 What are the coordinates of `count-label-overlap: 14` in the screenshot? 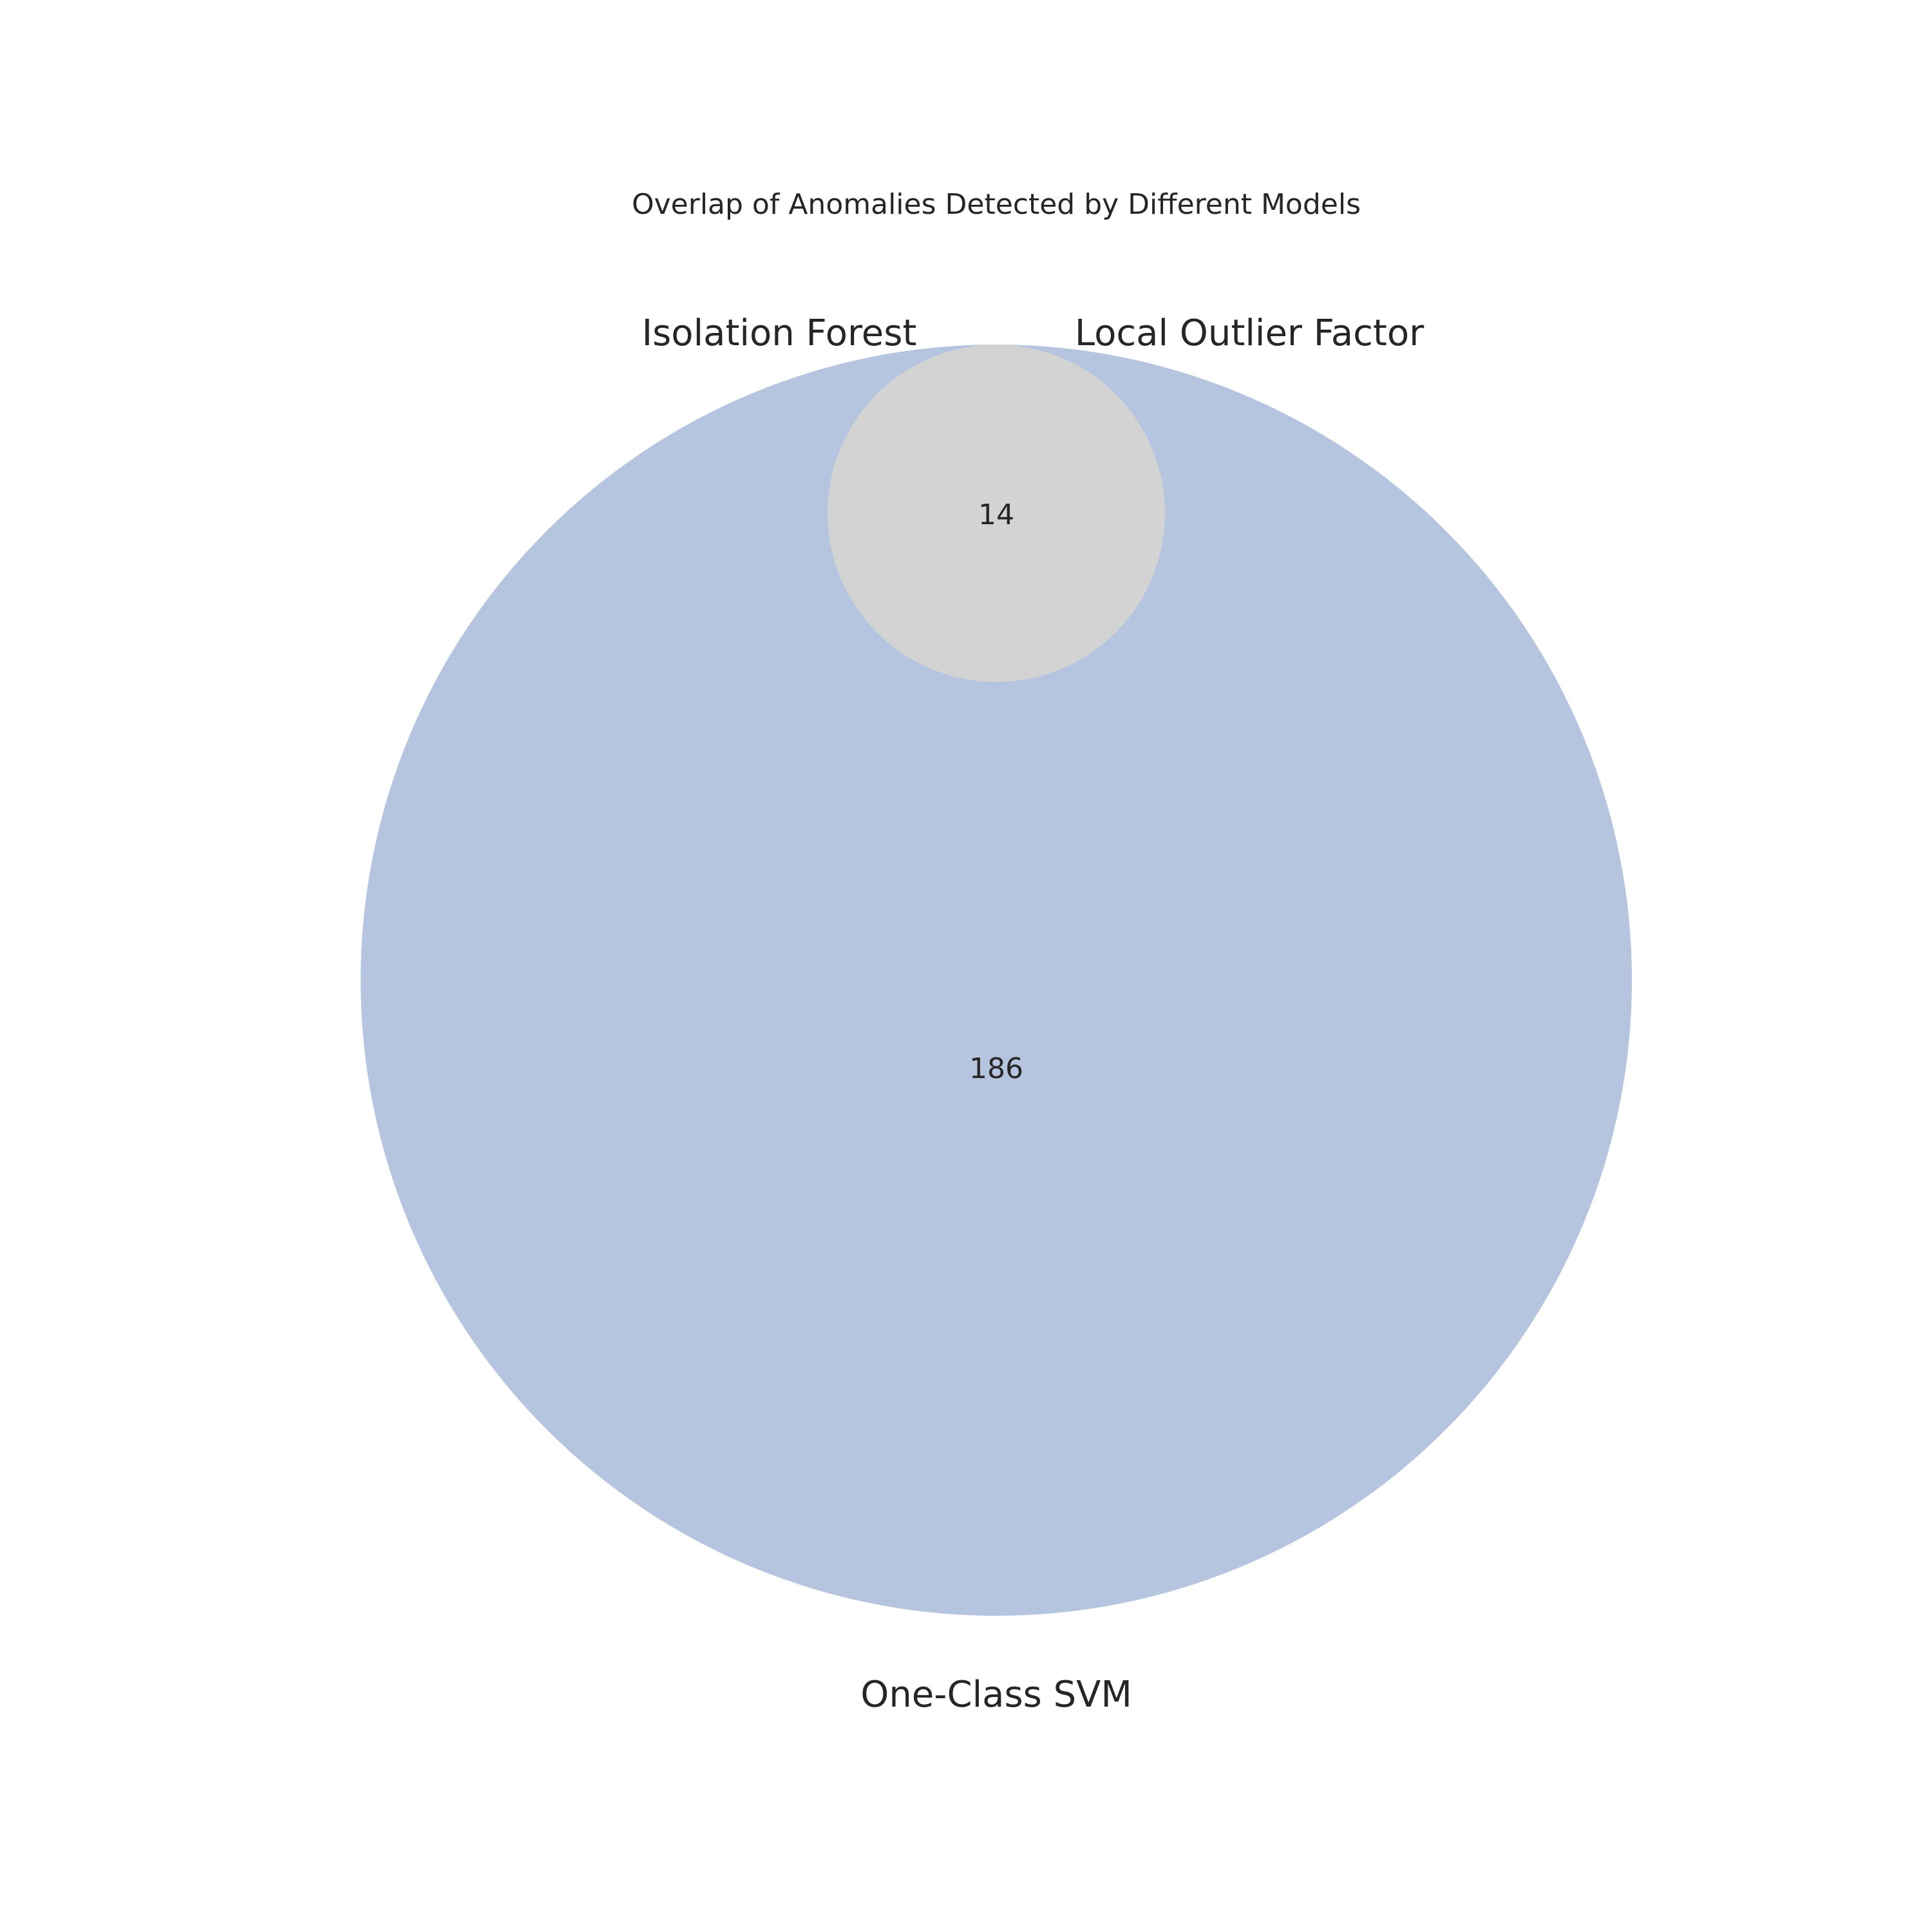 It's located at (996, 514).